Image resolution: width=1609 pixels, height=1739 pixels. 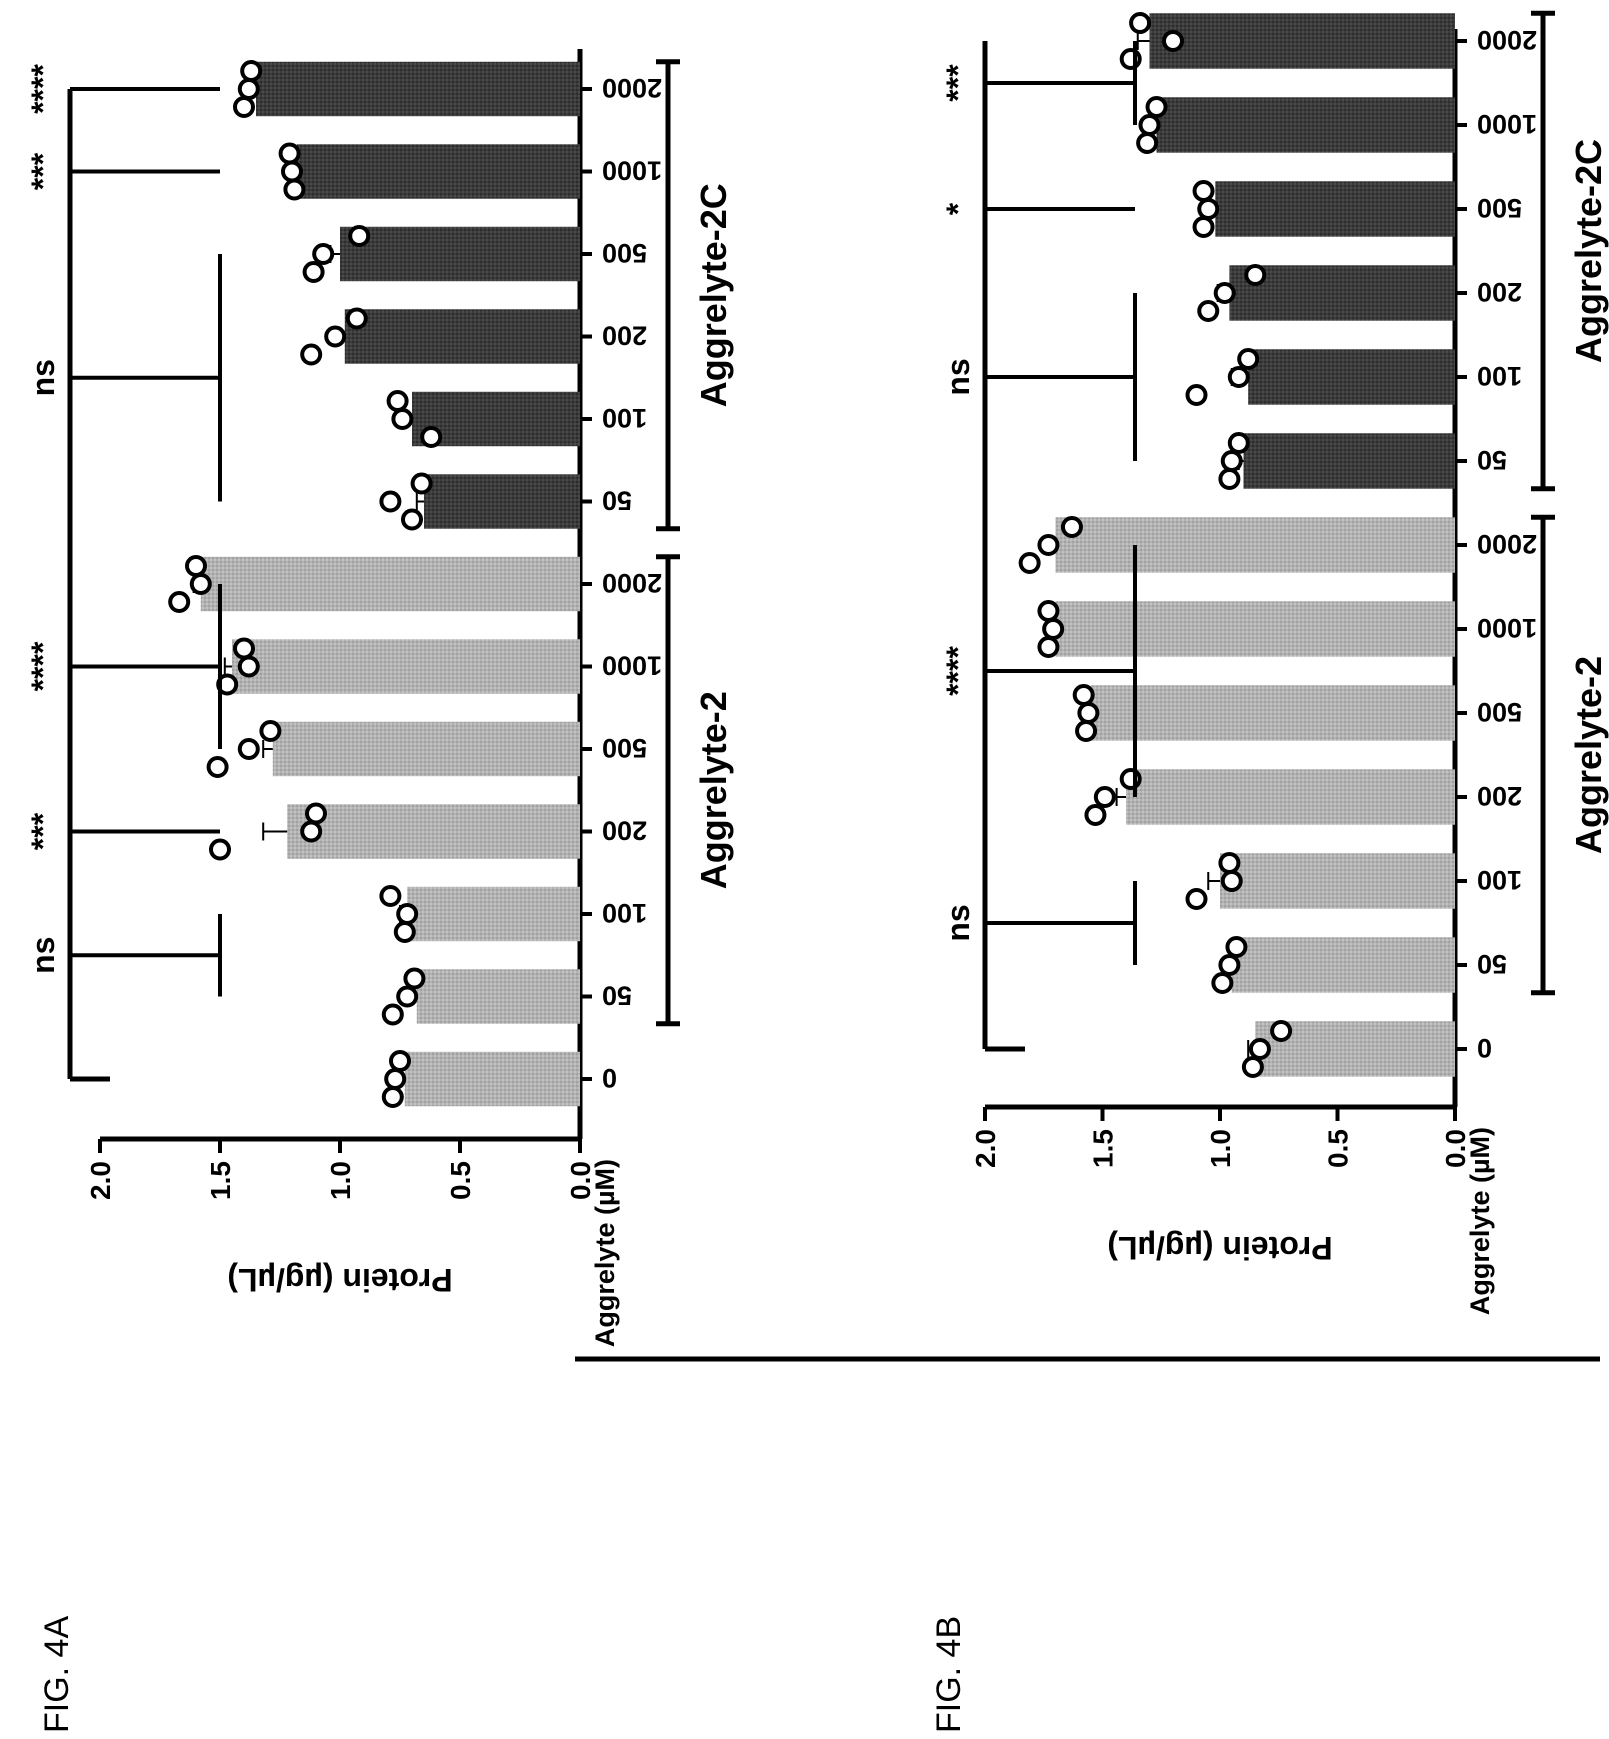 What do you see at coordinates (958, 208) in the screenshot?
I see `significance-label: *` at bounding box center [958, 208].